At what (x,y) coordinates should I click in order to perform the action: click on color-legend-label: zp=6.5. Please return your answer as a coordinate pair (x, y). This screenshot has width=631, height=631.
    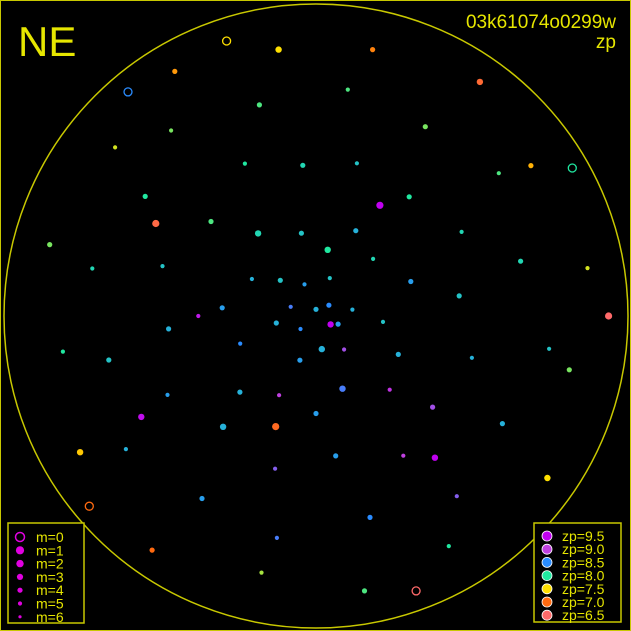
    Looking at the image, I should click on (583, 615).